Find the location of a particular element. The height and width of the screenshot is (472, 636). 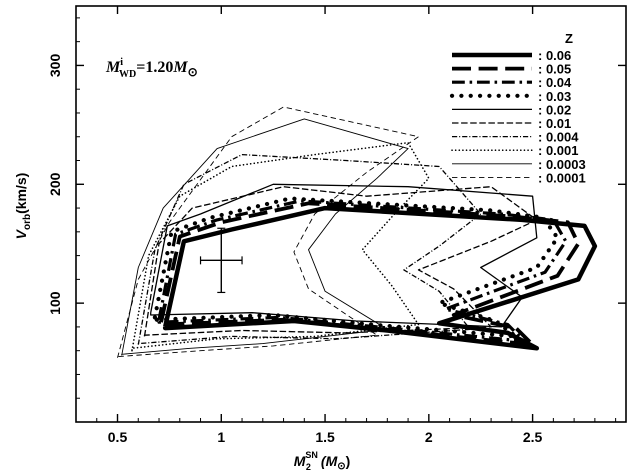

x-axis-sub: 2 is located at coordinates (308, 467).